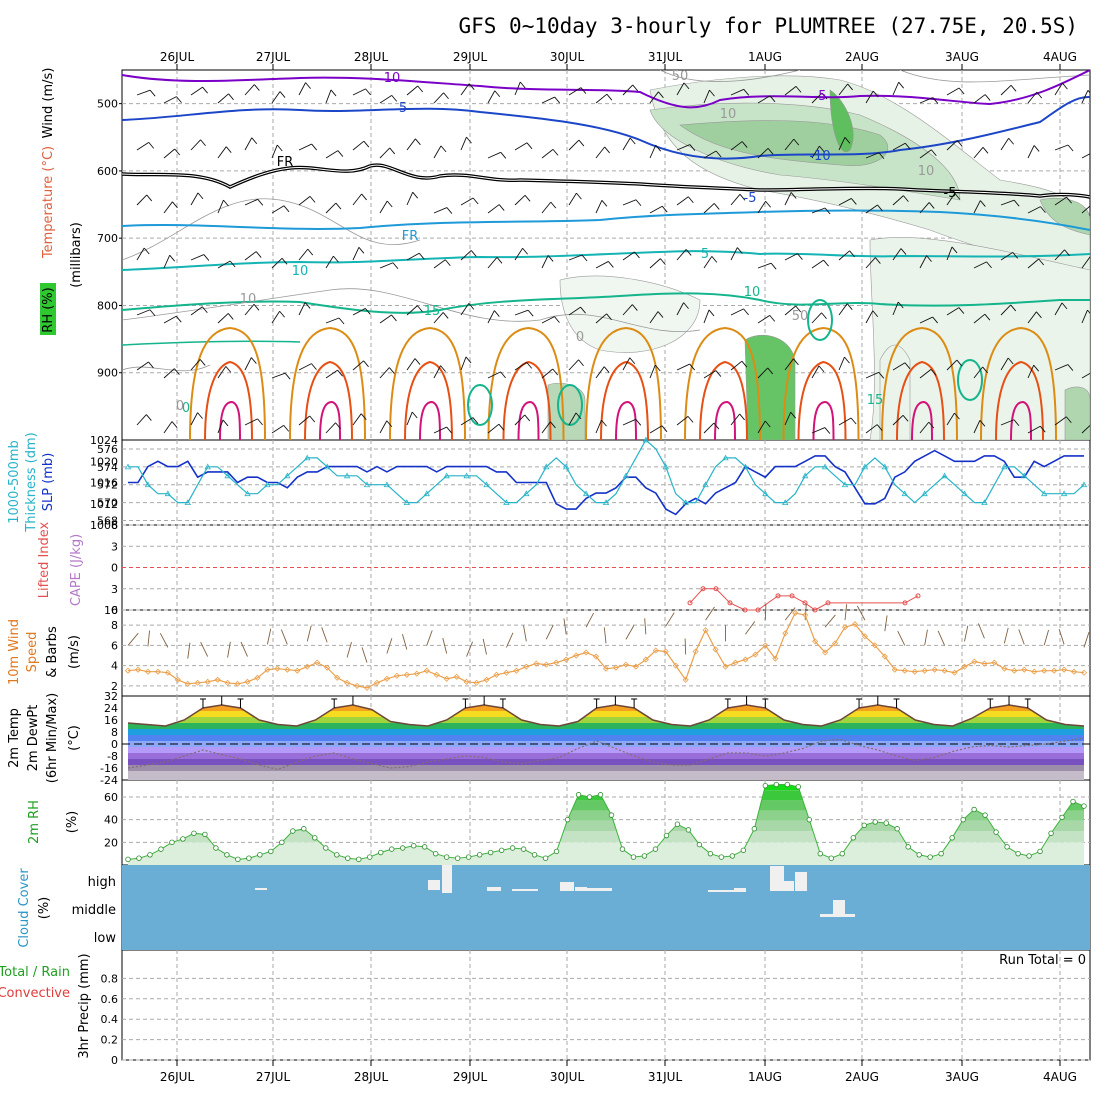  I want to click on cloud-panel: high middle low, so click(581, 907).